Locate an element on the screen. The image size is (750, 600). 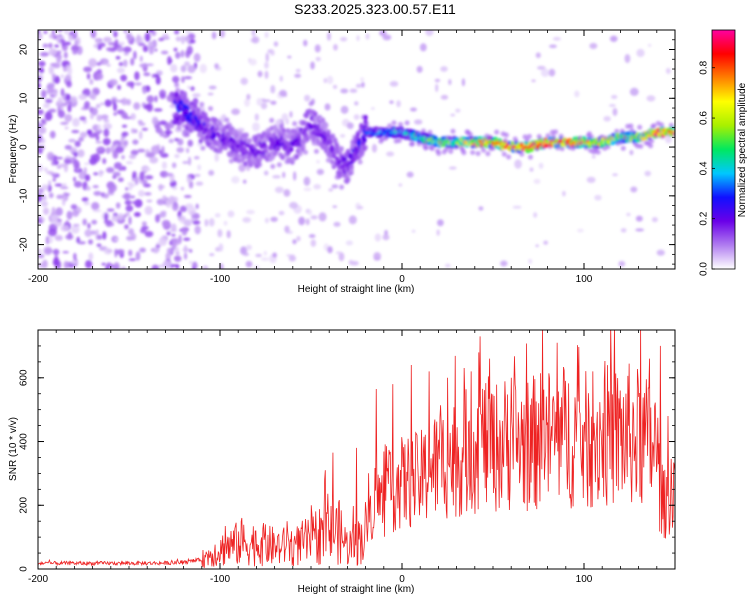
colorbar-tick-label: 0.8 is located at coordinates (704, 67).